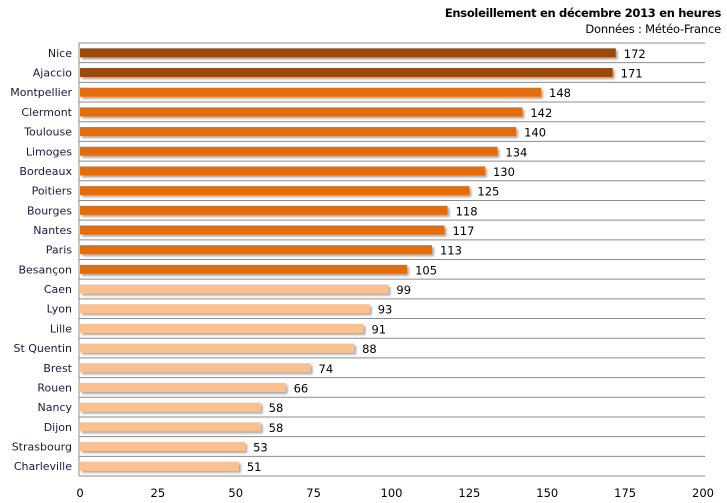 The height and width of the screenshot is (503, 727). What do you see at coordinates (516, 152) in the screenshot?
I see `data-label: 134` at bounding box center [516, 152].